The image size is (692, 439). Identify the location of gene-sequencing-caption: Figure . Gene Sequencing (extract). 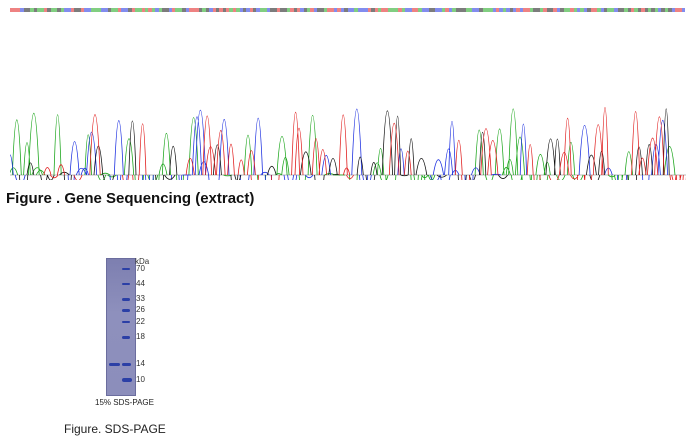
(130, 198).